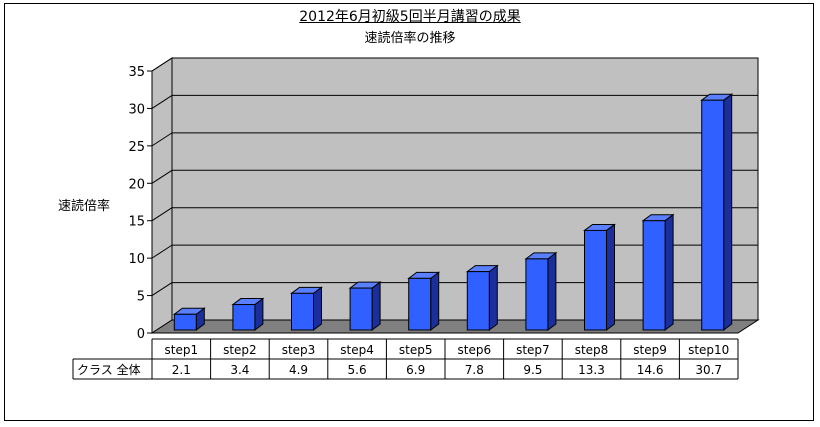  I want to click on data-label: 2.1, so click(181, 370).